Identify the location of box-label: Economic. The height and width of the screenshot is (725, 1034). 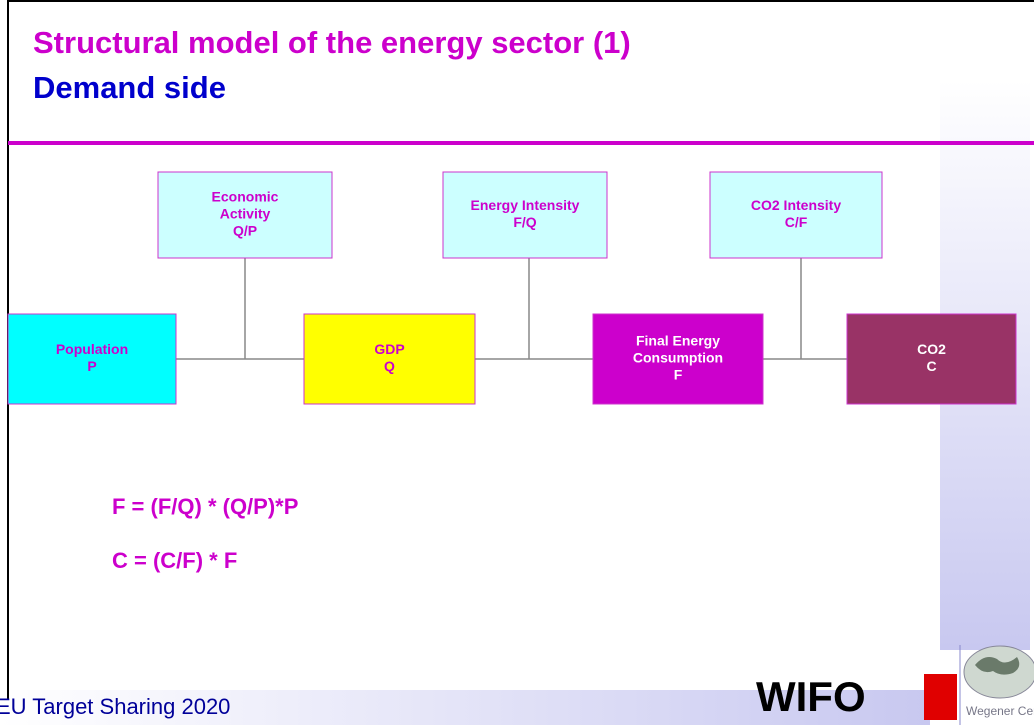
(245, 197).